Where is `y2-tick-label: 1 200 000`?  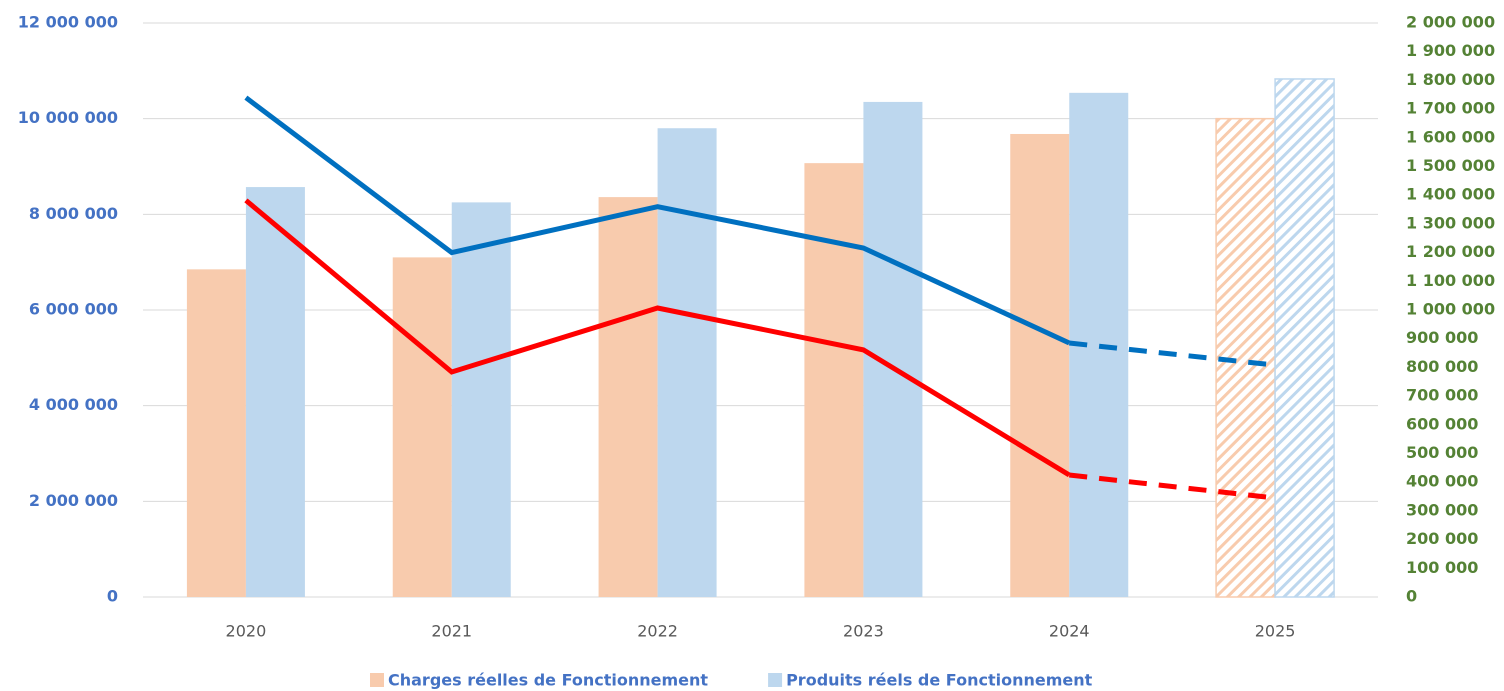 y2-tick-label: 1 200 000 is located at coordinates (1450, 251).